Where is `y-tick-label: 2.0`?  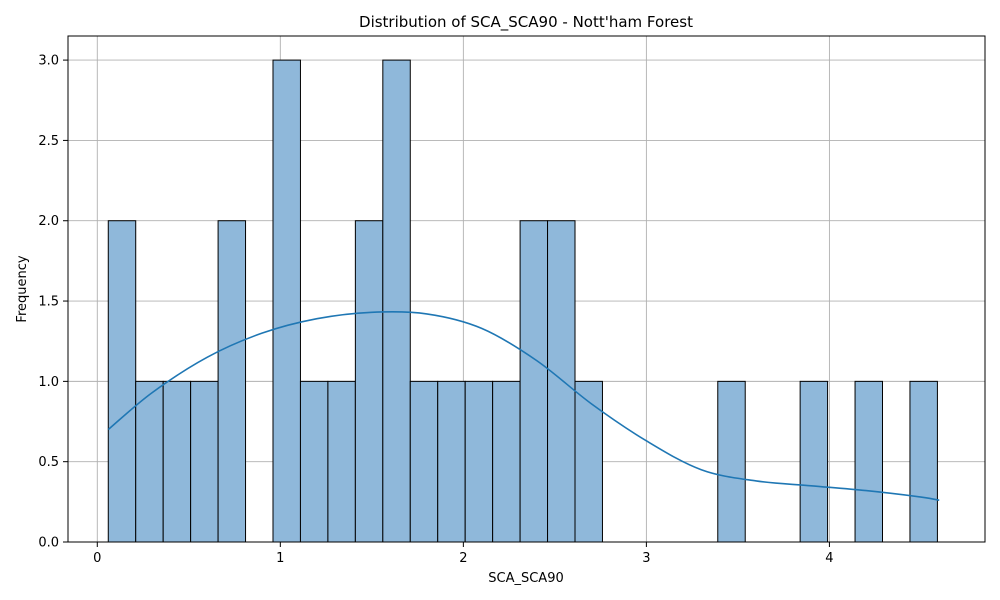 y-tick-label: 2.0 is located at coordinates (48, 221).